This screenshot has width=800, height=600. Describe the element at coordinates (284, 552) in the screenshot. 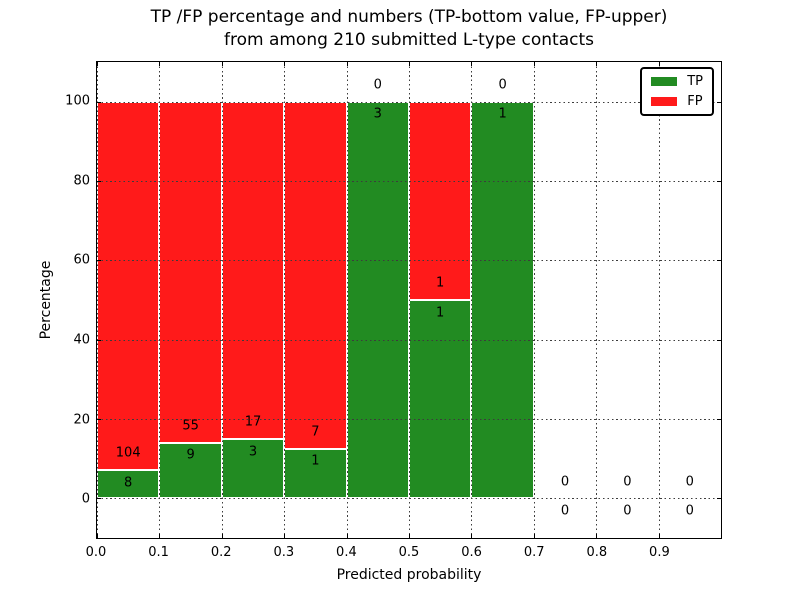

I see `x-tick-label: 0.3` at that location.